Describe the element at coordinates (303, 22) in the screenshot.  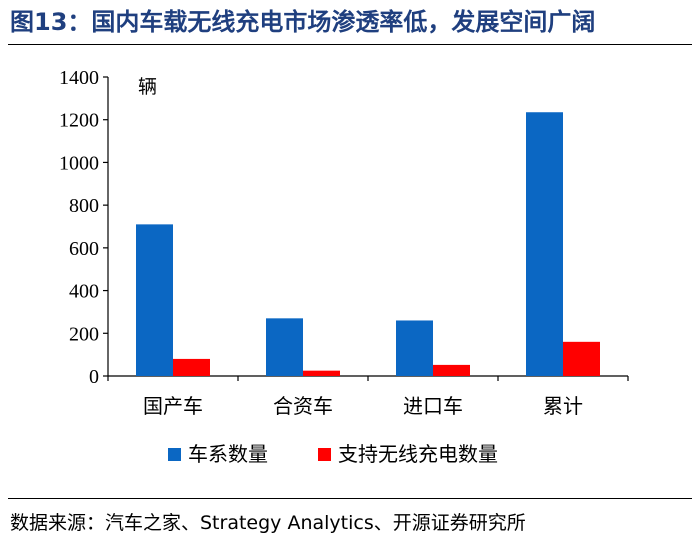
I see `figure-title: 图13：国内车载无线充电市场渗透率低，发展空间广阔` at that location.